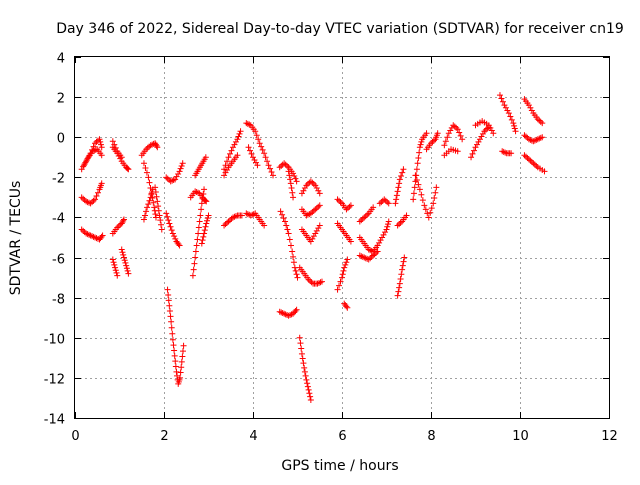 Image resolution: width=640 pixels, height=485 pixels. Describe the element at coordinates (58, 300) in the screenshot. I see `y-tick-label: -8` at that location.